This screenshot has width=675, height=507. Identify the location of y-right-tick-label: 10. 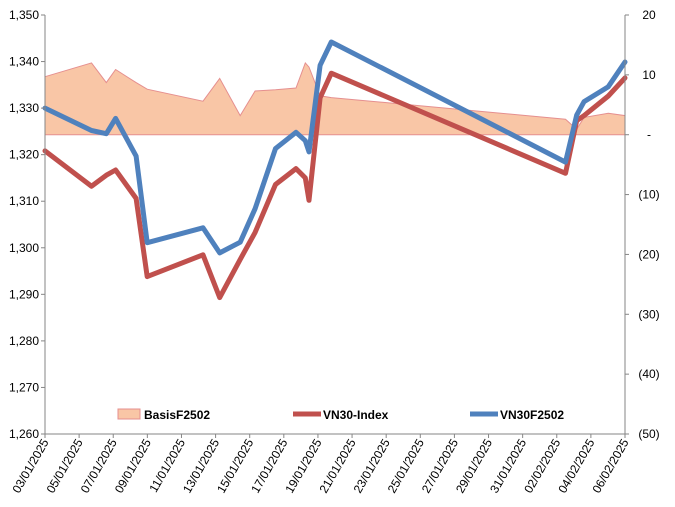
(649, 75).